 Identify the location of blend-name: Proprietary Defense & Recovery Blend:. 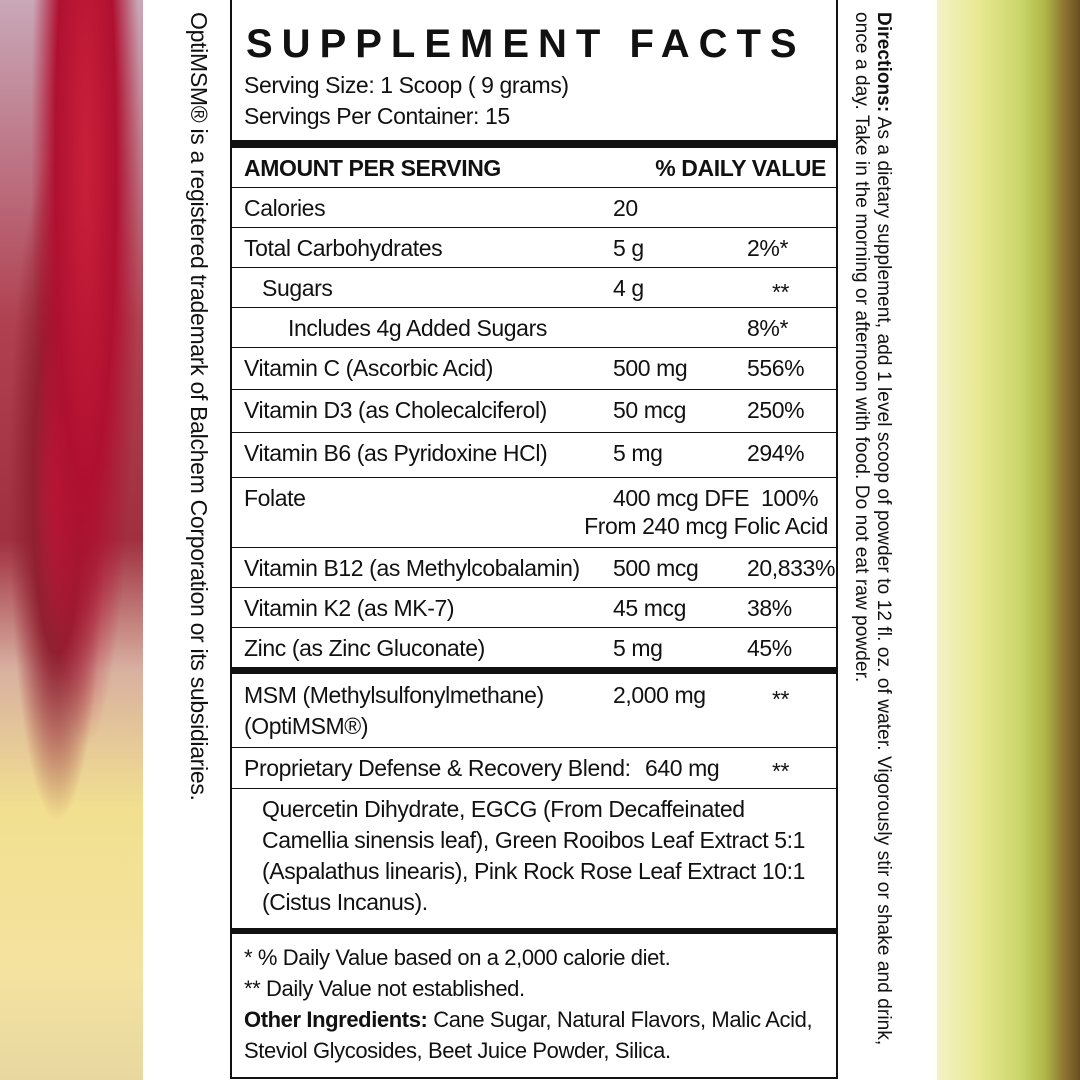
(437, 768).